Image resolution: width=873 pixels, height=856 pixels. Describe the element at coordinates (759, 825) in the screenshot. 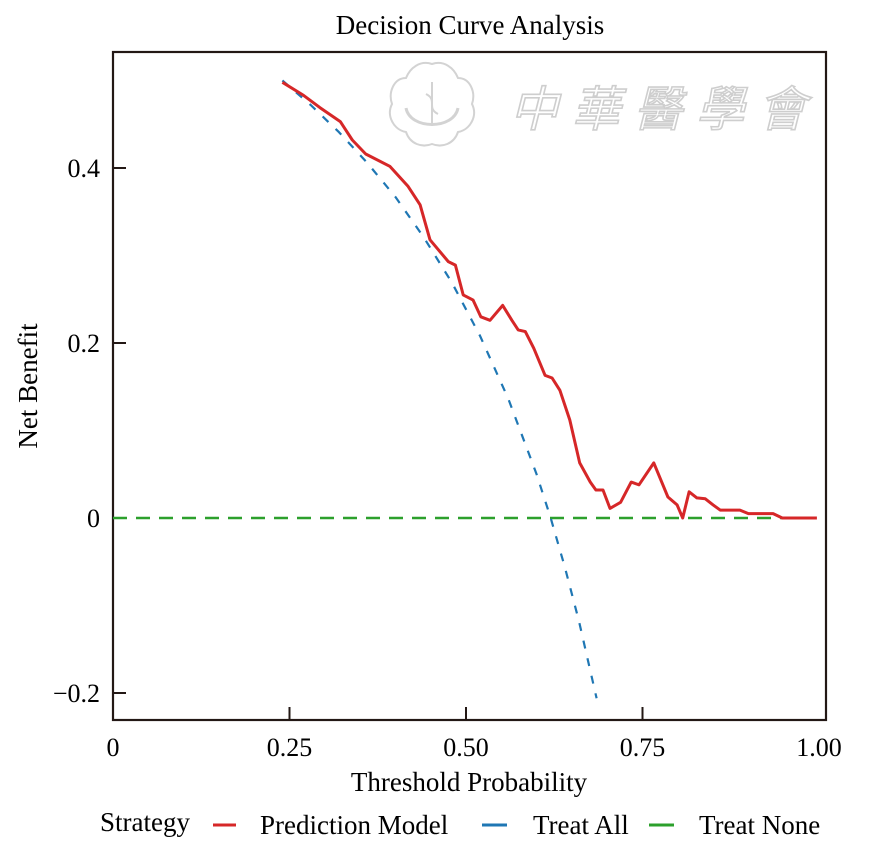

I see `legend-label-treat-none: Treat None` at that location.